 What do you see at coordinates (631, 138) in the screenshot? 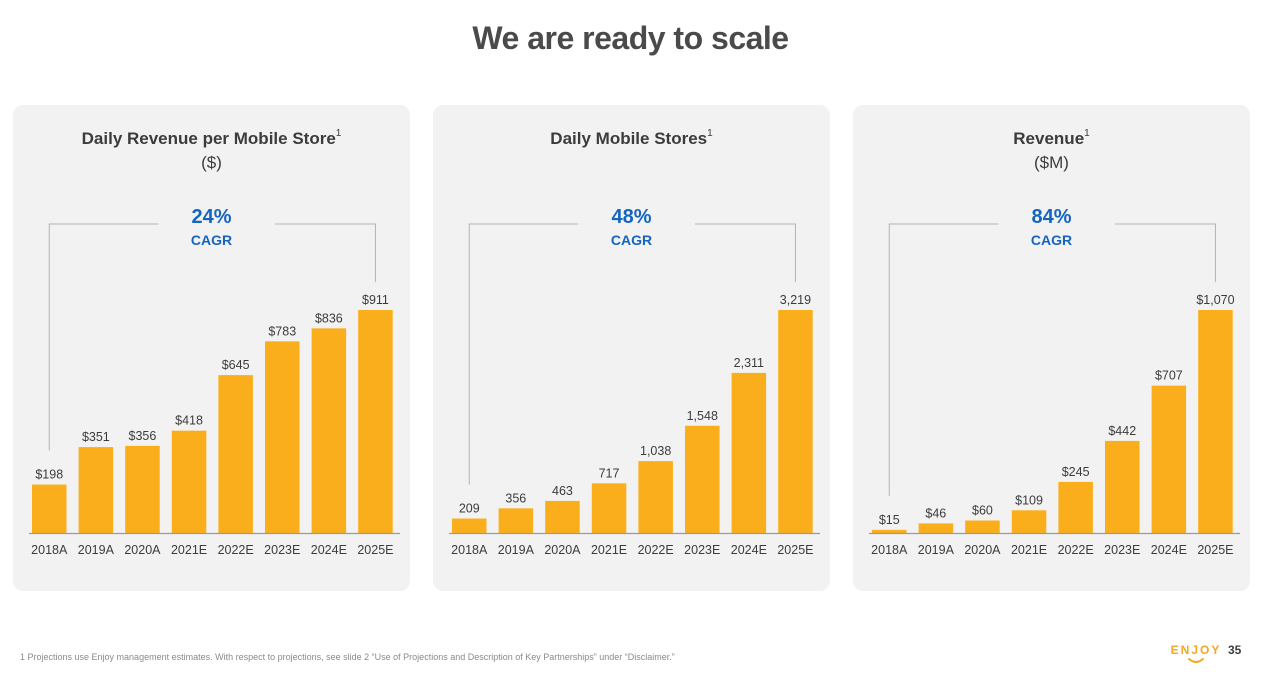
I see `chart-title: Daily Mobile Stores1` at bounding box center [631, 138].